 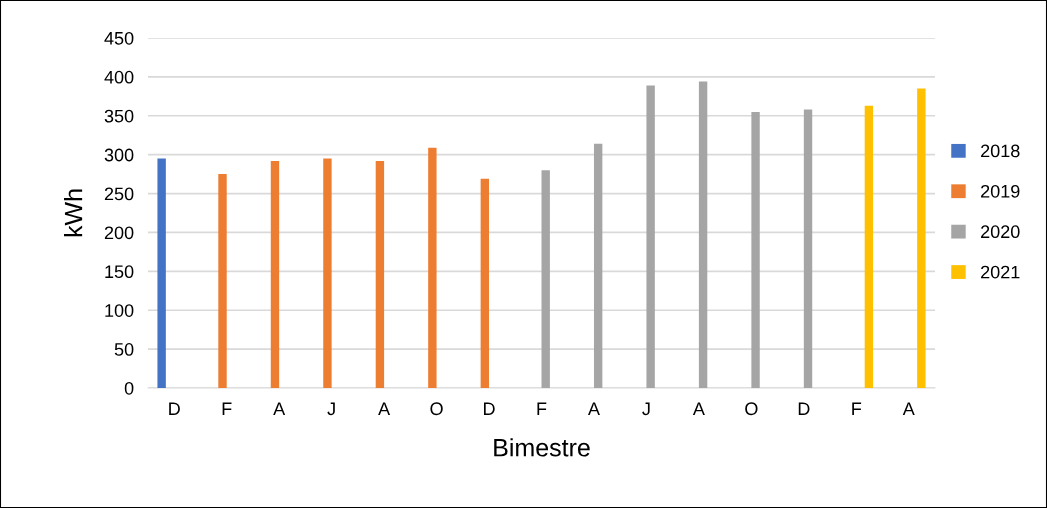 I want to click on y-tick-label: 450, so click(x=119, y=38).